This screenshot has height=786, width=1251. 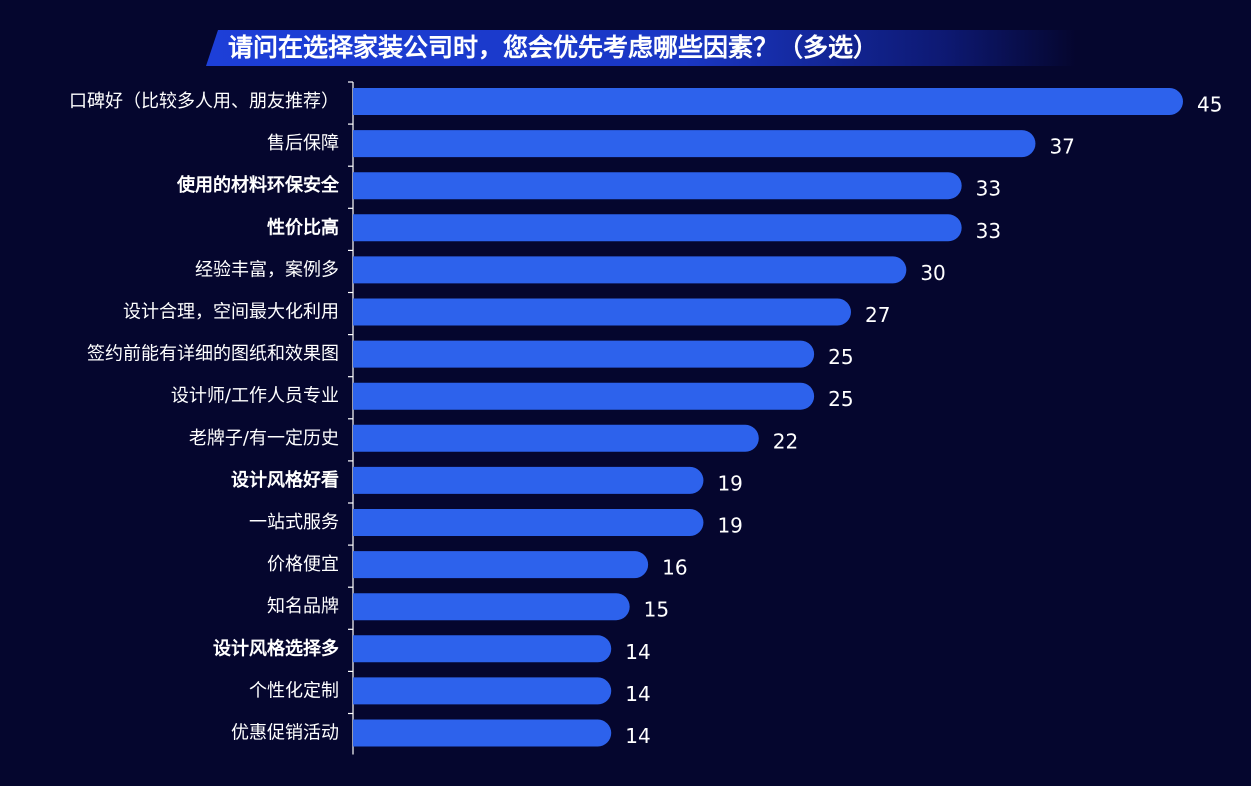 I want to click on chart-title: 请问在选择家装公司时，您会优先考虑哪些因素？（多选）, so click(x=553, y=47).